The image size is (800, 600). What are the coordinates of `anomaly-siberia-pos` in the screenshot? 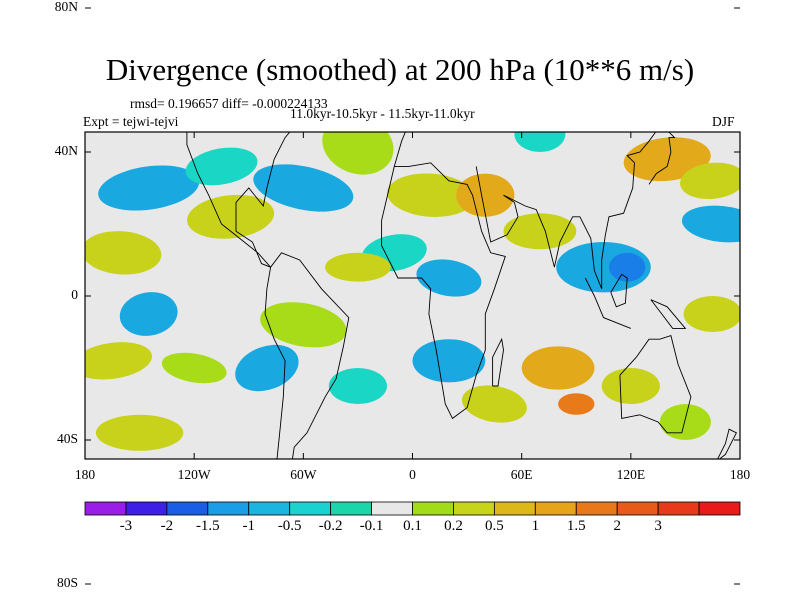 It's located at (576, 98).